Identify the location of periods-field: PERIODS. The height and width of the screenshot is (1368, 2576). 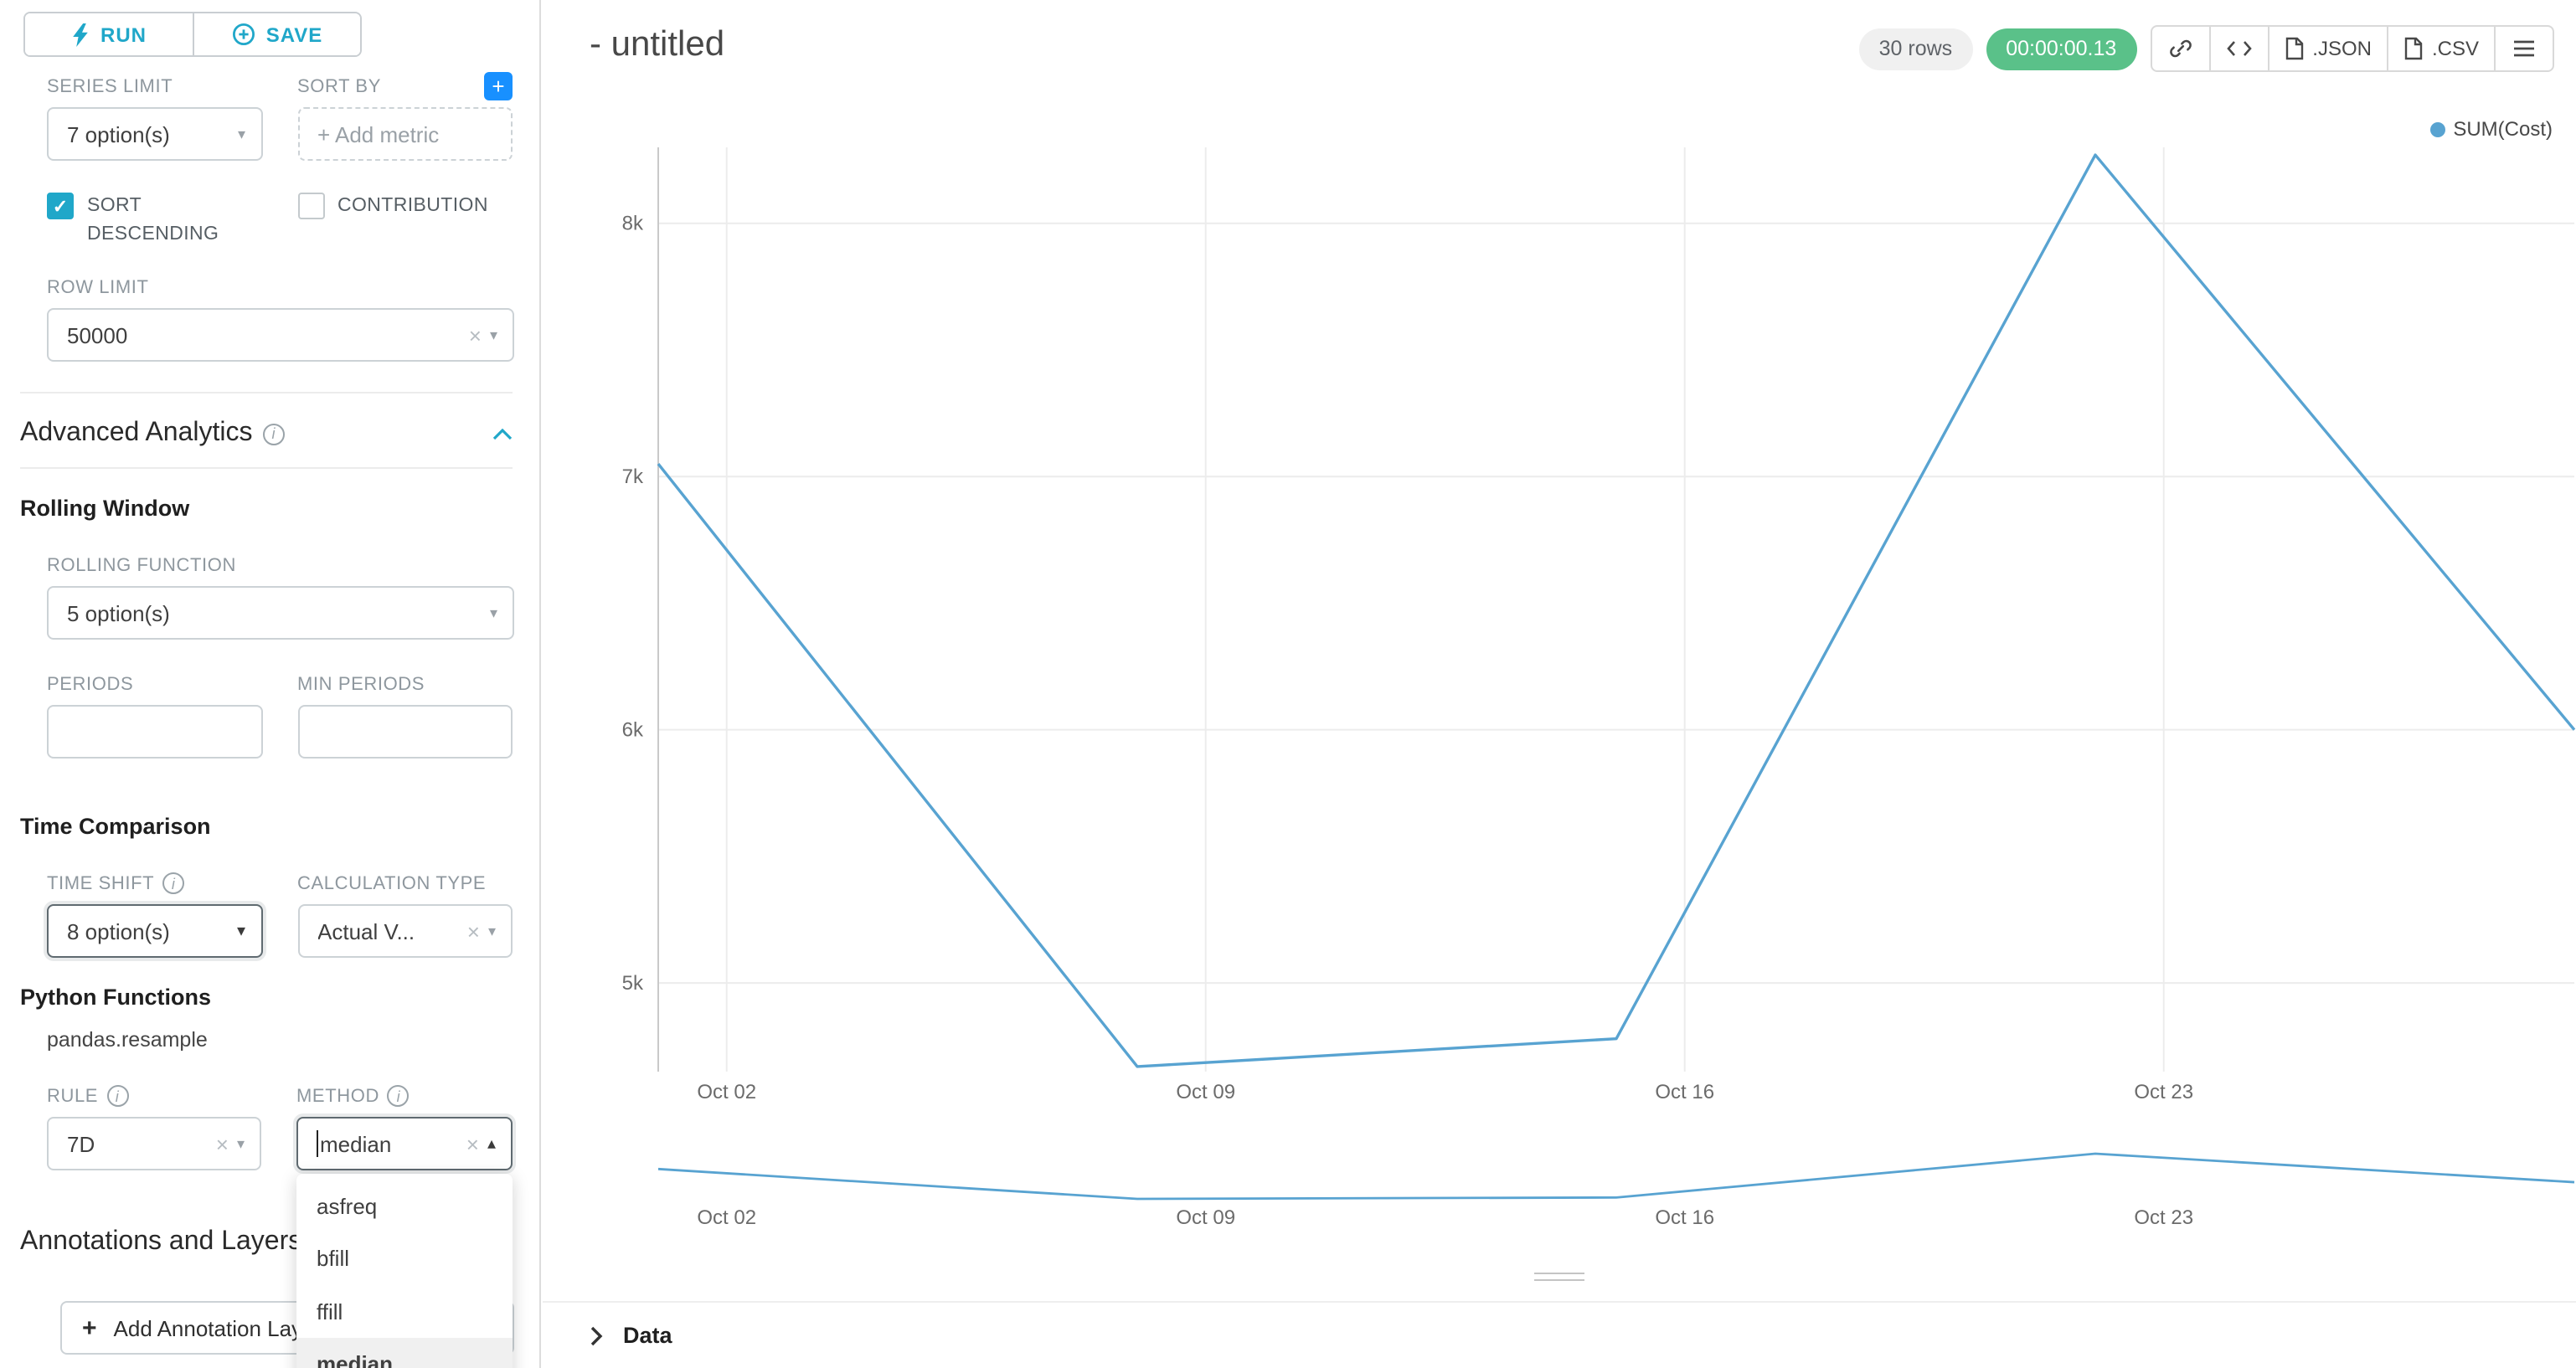
(154, 700).